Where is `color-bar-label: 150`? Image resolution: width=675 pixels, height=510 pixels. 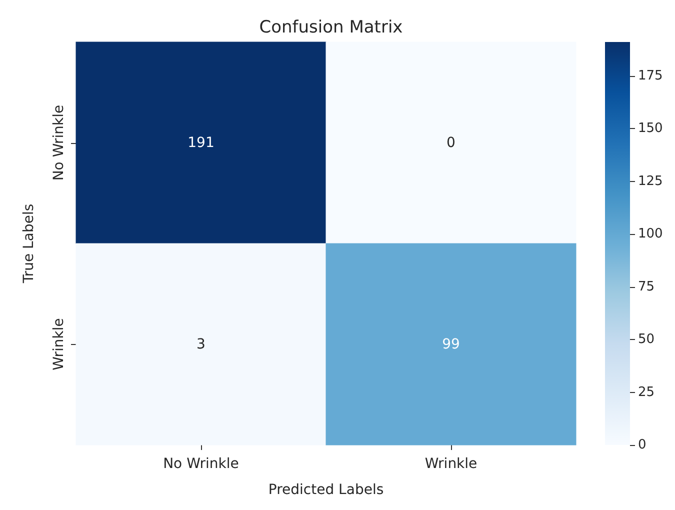
color-bar-label: 150 is located at coordinates (650, 128).